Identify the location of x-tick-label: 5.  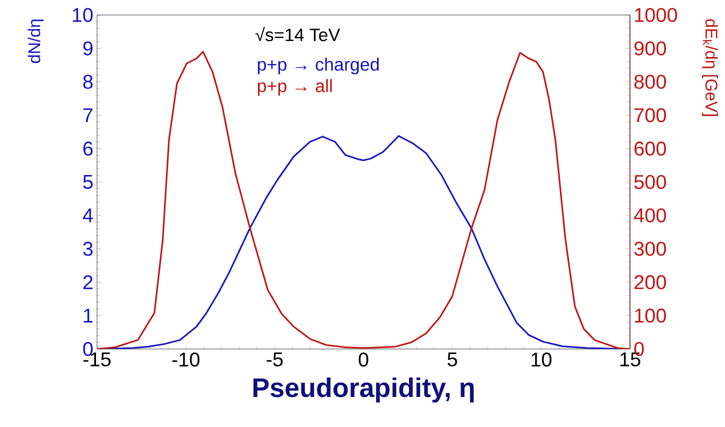
(453, 359).